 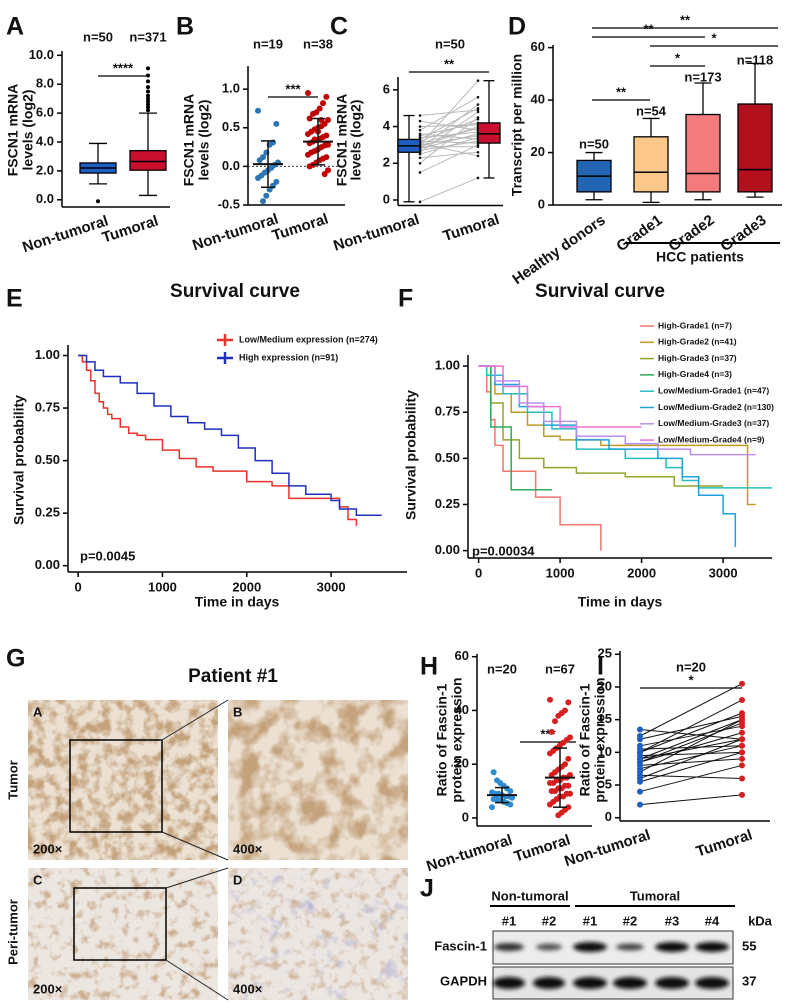 I want to click on y-tick-label: 1.0, so click(x=231, y=88).